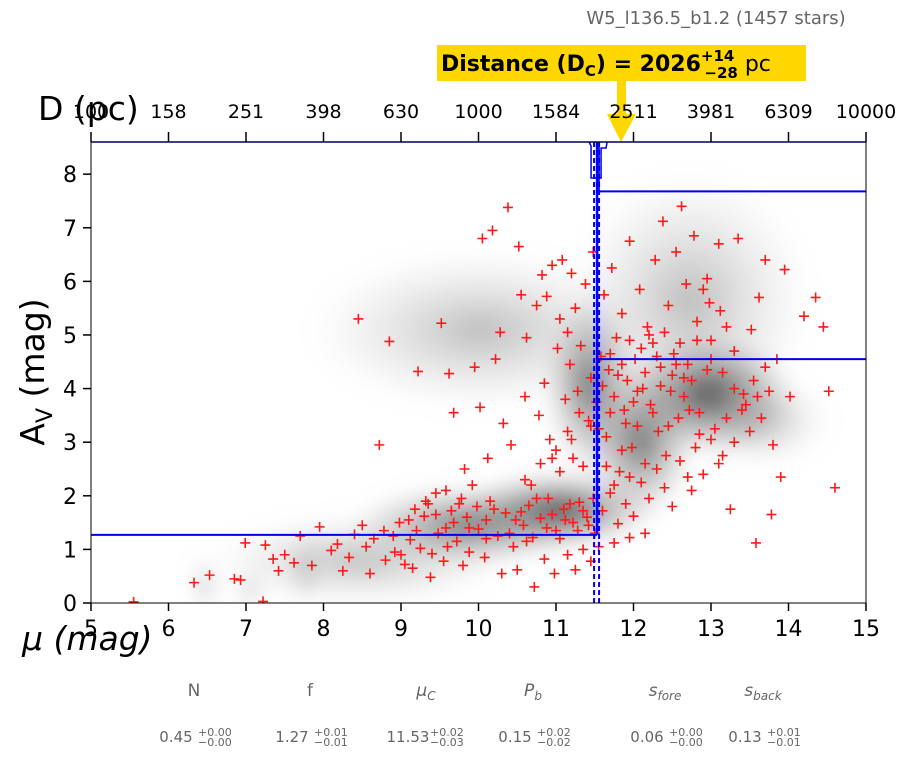  What do you see at coordinates (88, 108) in the screenshot?
I see `top-axis-label: D (pc)` at bounding box center [88, 108].